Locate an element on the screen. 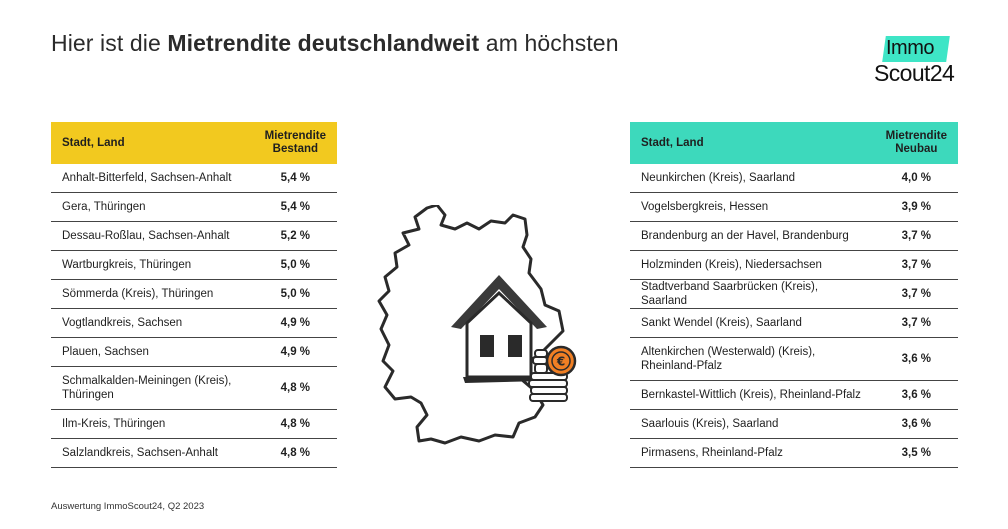  value-cell: 3,5 % is located at coordinates (916, 453).